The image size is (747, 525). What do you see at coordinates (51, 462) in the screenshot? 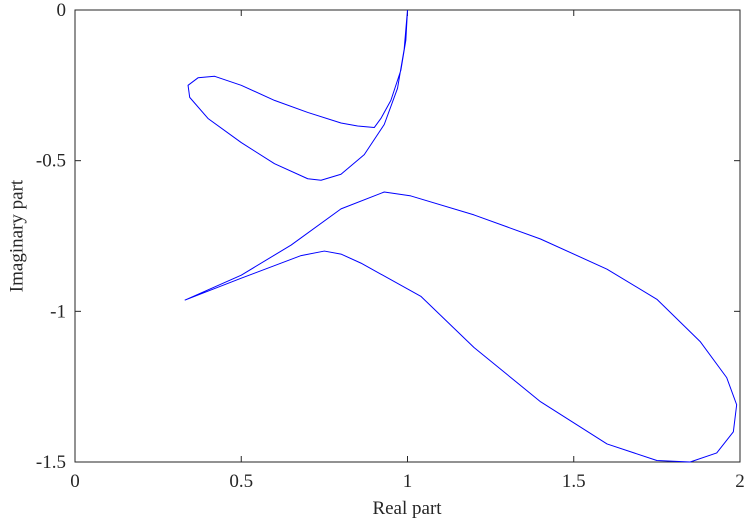
I see `y-tick-label: -1.5` at bounding box center [51, 462].